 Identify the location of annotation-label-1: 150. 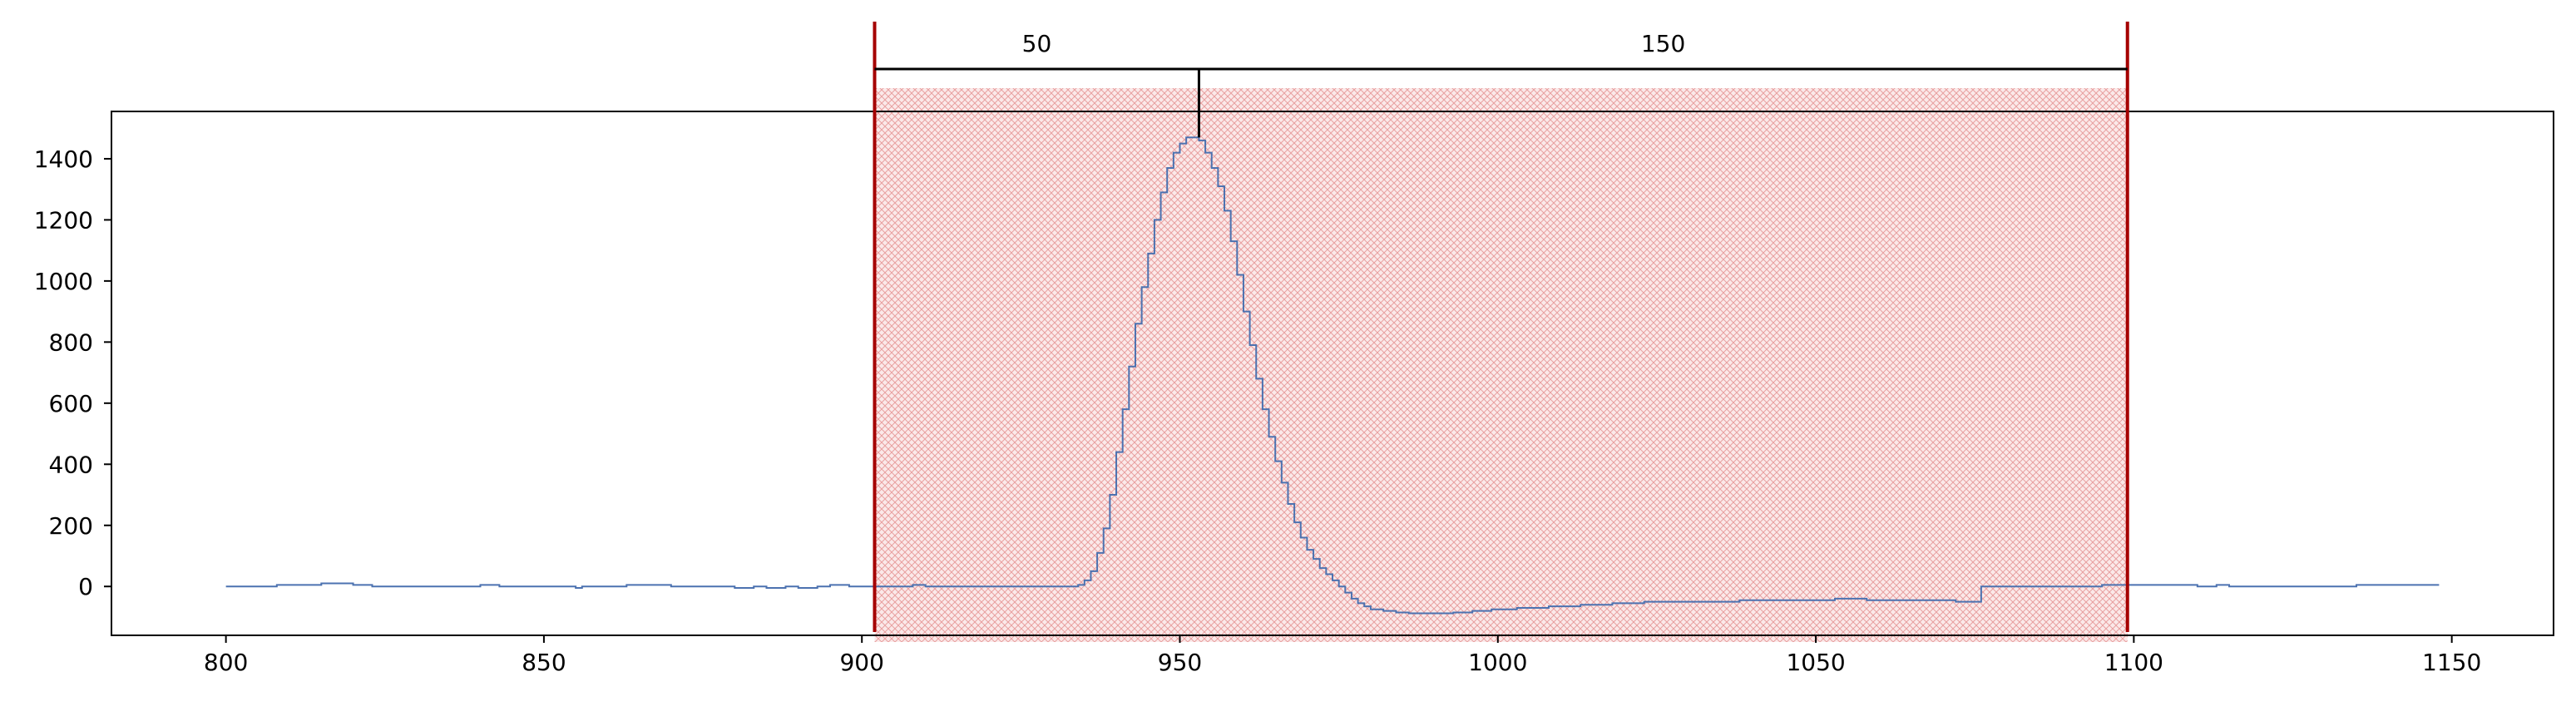
(1663, 44).